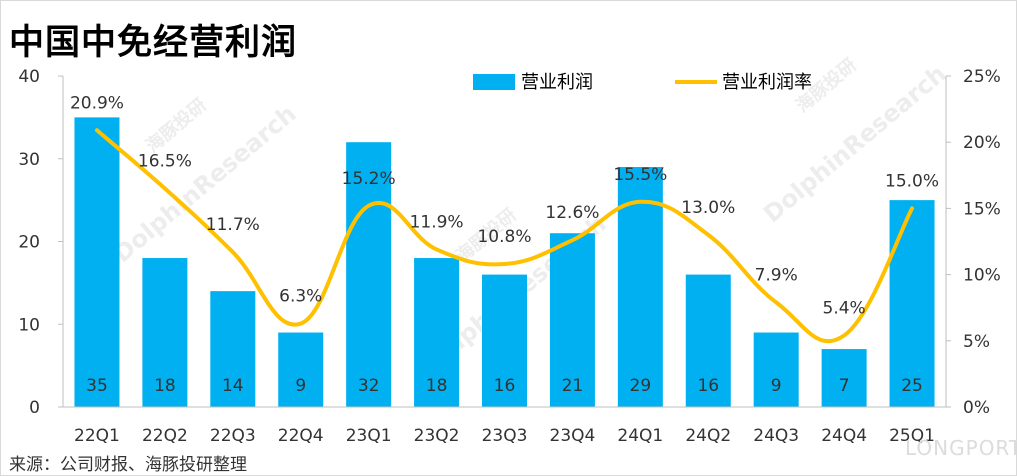 The image size is (1017, 476). I want to click on bar-value-label: 35, so click(97, 386).